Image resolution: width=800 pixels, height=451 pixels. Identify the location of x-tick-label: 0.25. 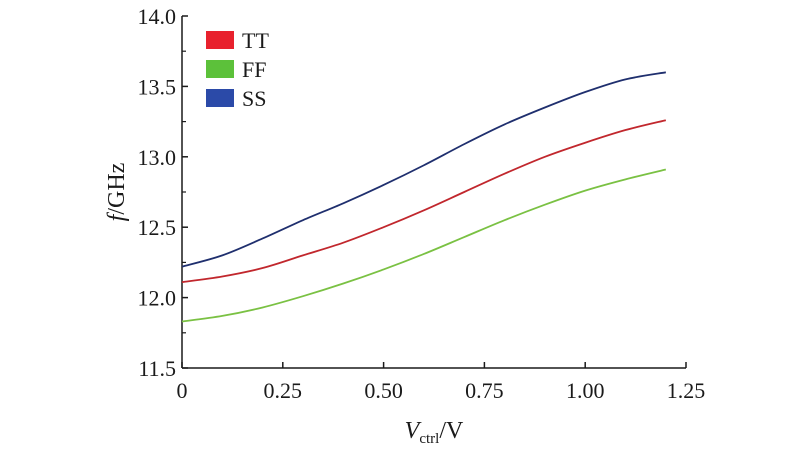
(283, 390).